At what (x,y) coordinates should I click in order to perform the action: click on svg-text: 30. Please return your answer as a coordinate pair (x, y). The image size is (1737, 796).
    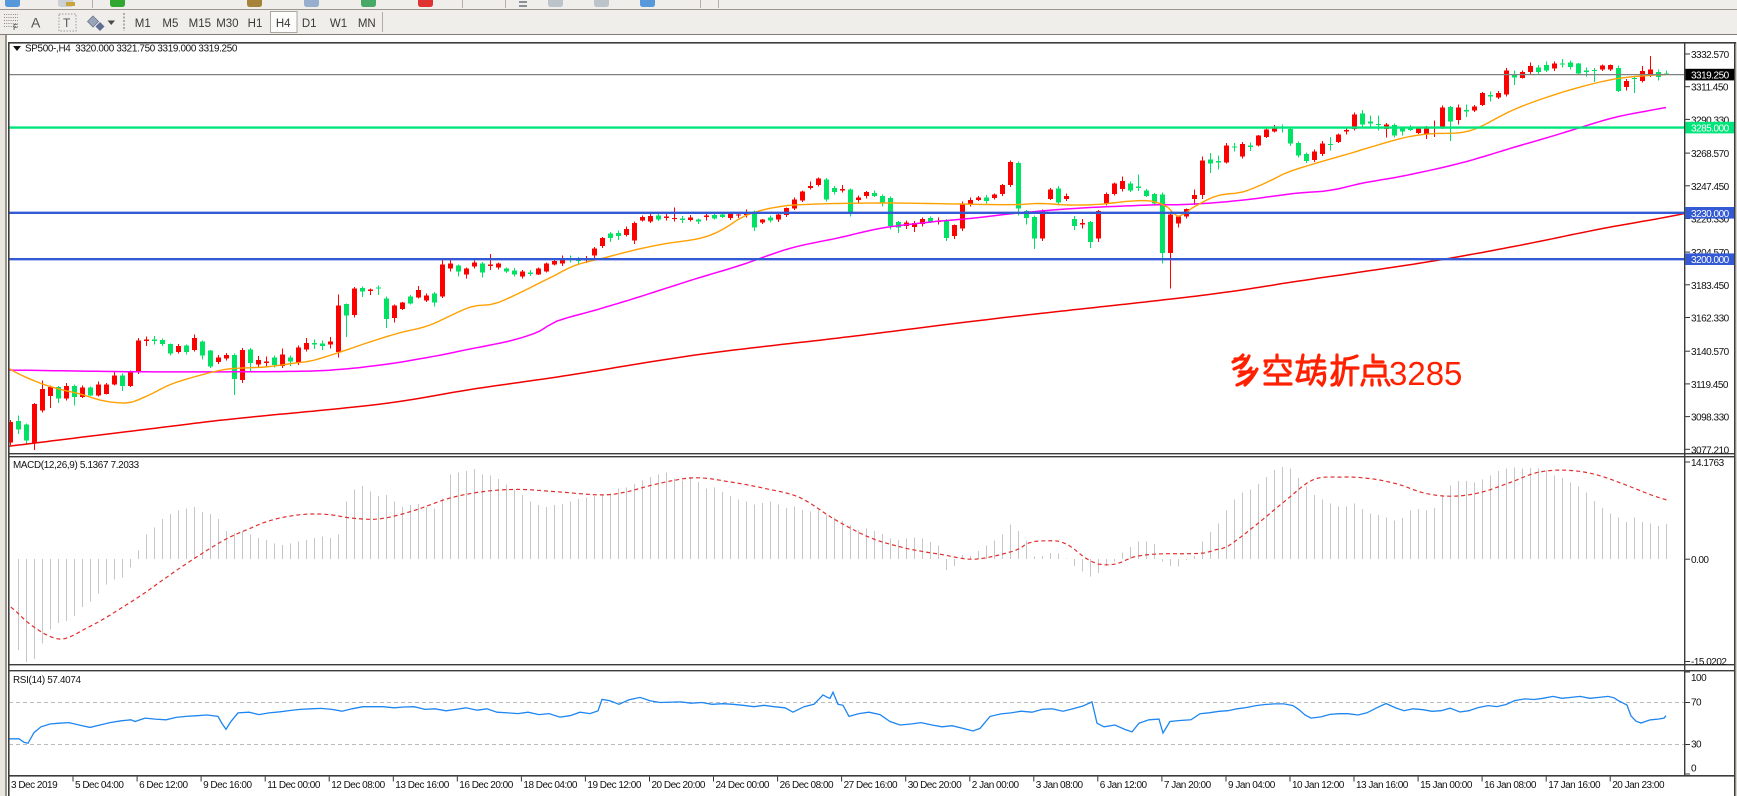
    Looking at the image, I should click on (1696, 745).